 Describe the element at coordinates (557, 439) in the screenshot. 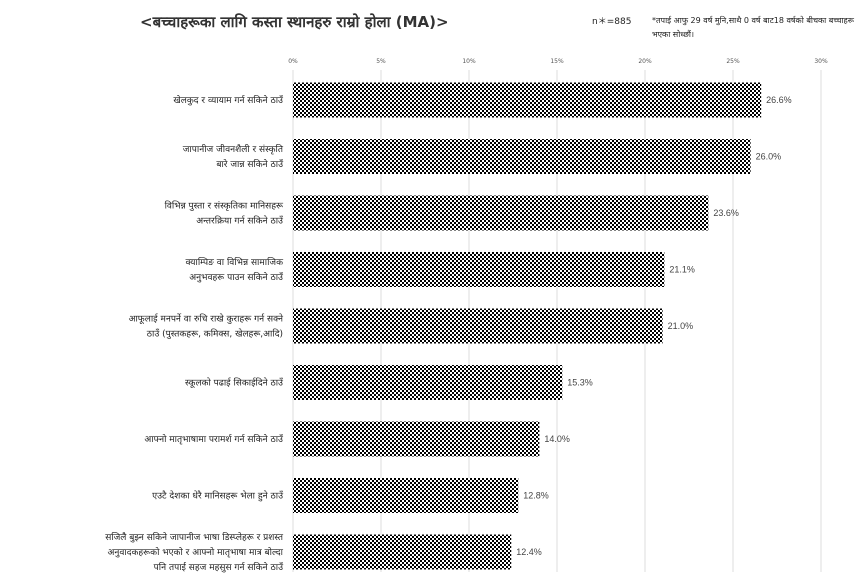

I see `data-label: 14.0%` at that location.